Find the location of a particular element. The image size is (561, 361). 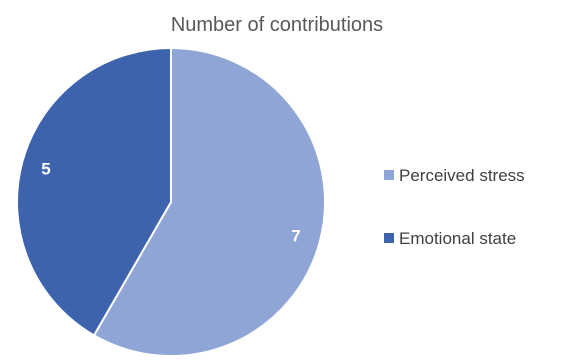

legend-label-emotional-state: Emotional state is located at coordinates (457, 238).